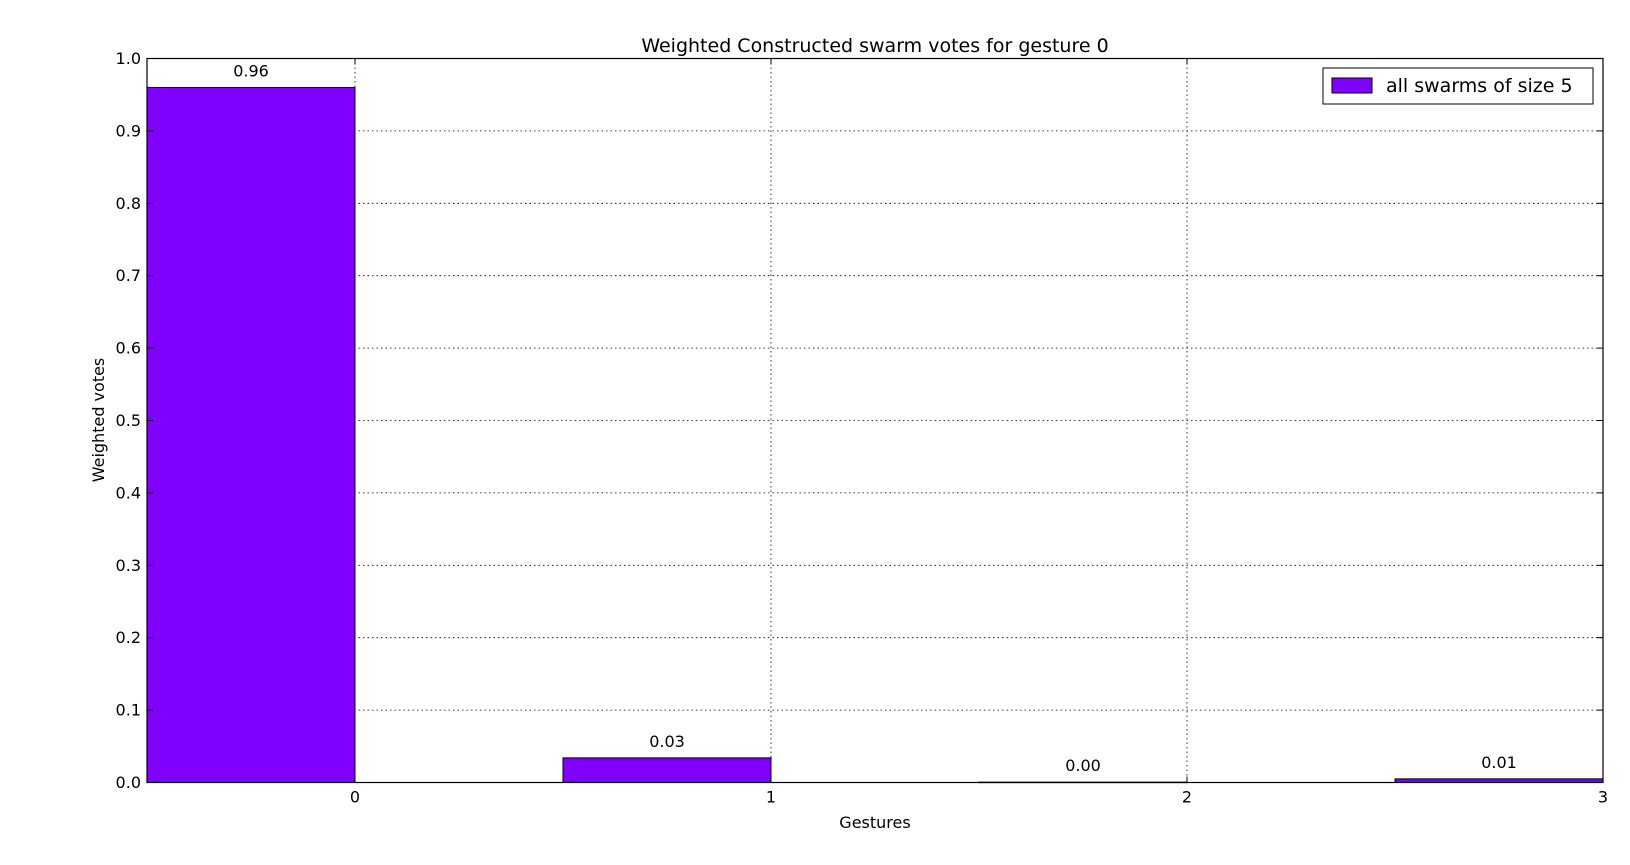 This screenshot has width=1630, height=865. I want to click on x-axis-label: Gestures, so click(874, 822).